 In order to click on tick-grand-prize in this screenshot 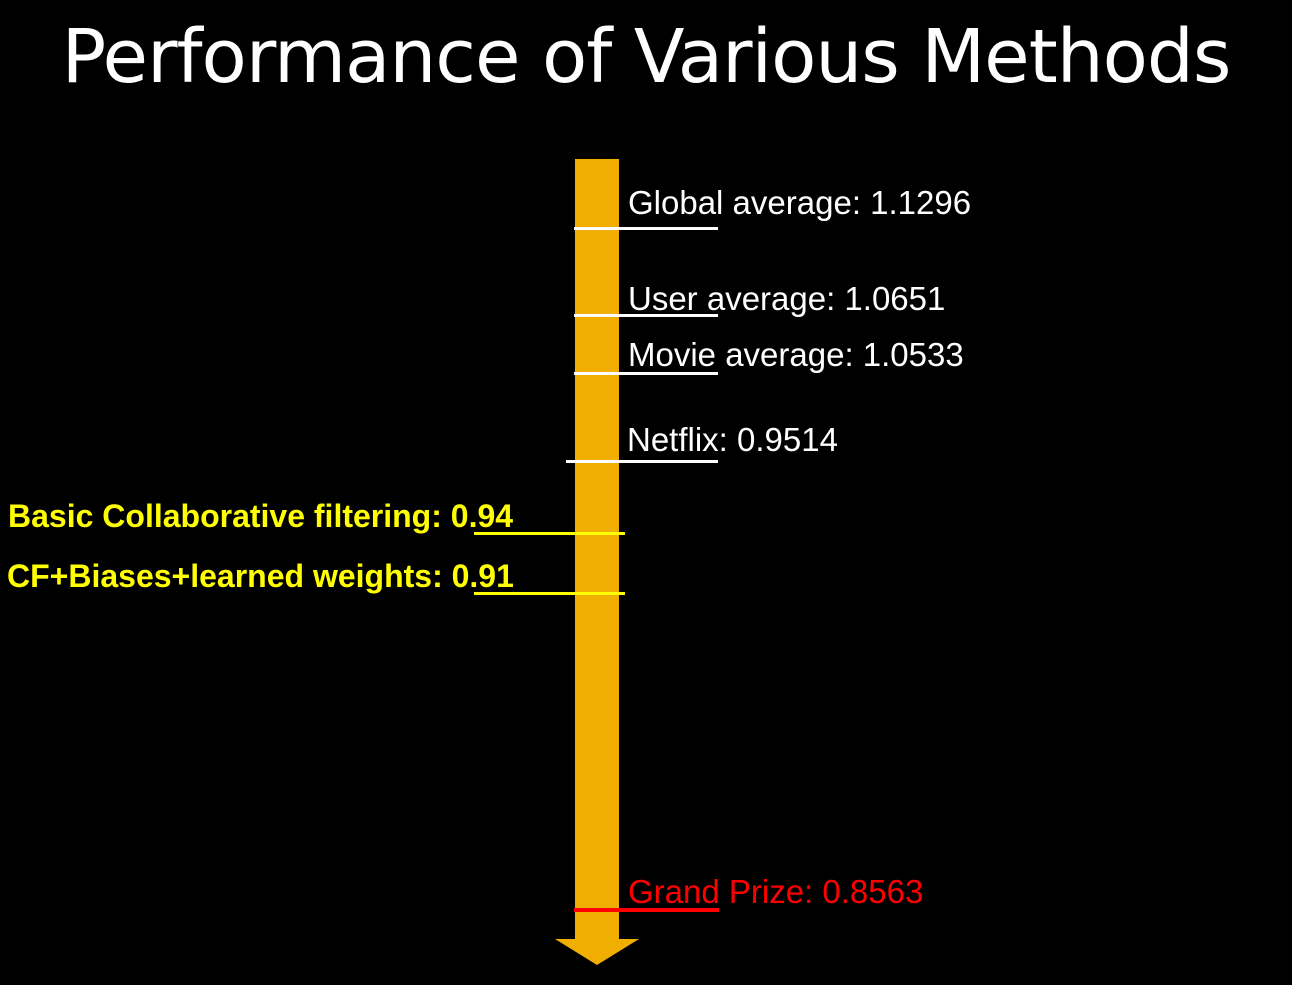, I will do `click(646, 910)`.